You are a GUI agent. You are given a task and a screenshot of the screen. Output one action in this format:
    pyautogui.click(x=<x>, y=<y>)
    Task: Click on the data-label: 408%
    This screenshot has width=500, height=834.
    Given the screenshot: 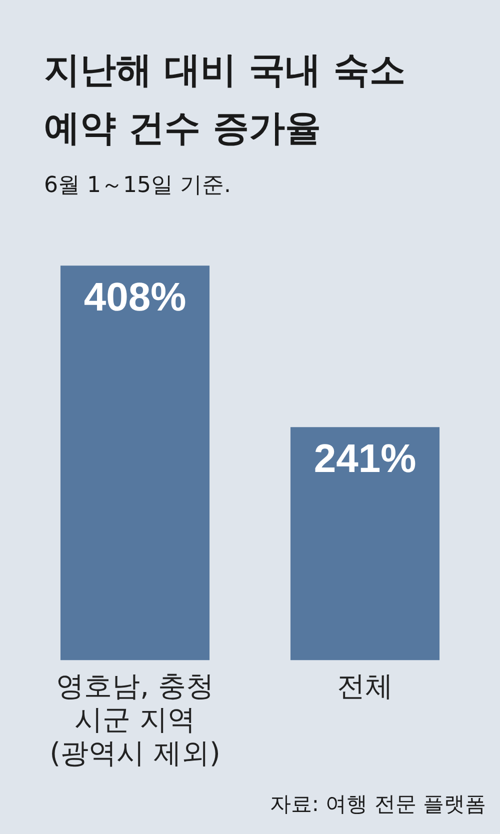 What is the action you would take?
    pyautogui.click(x=135, y=298)
    